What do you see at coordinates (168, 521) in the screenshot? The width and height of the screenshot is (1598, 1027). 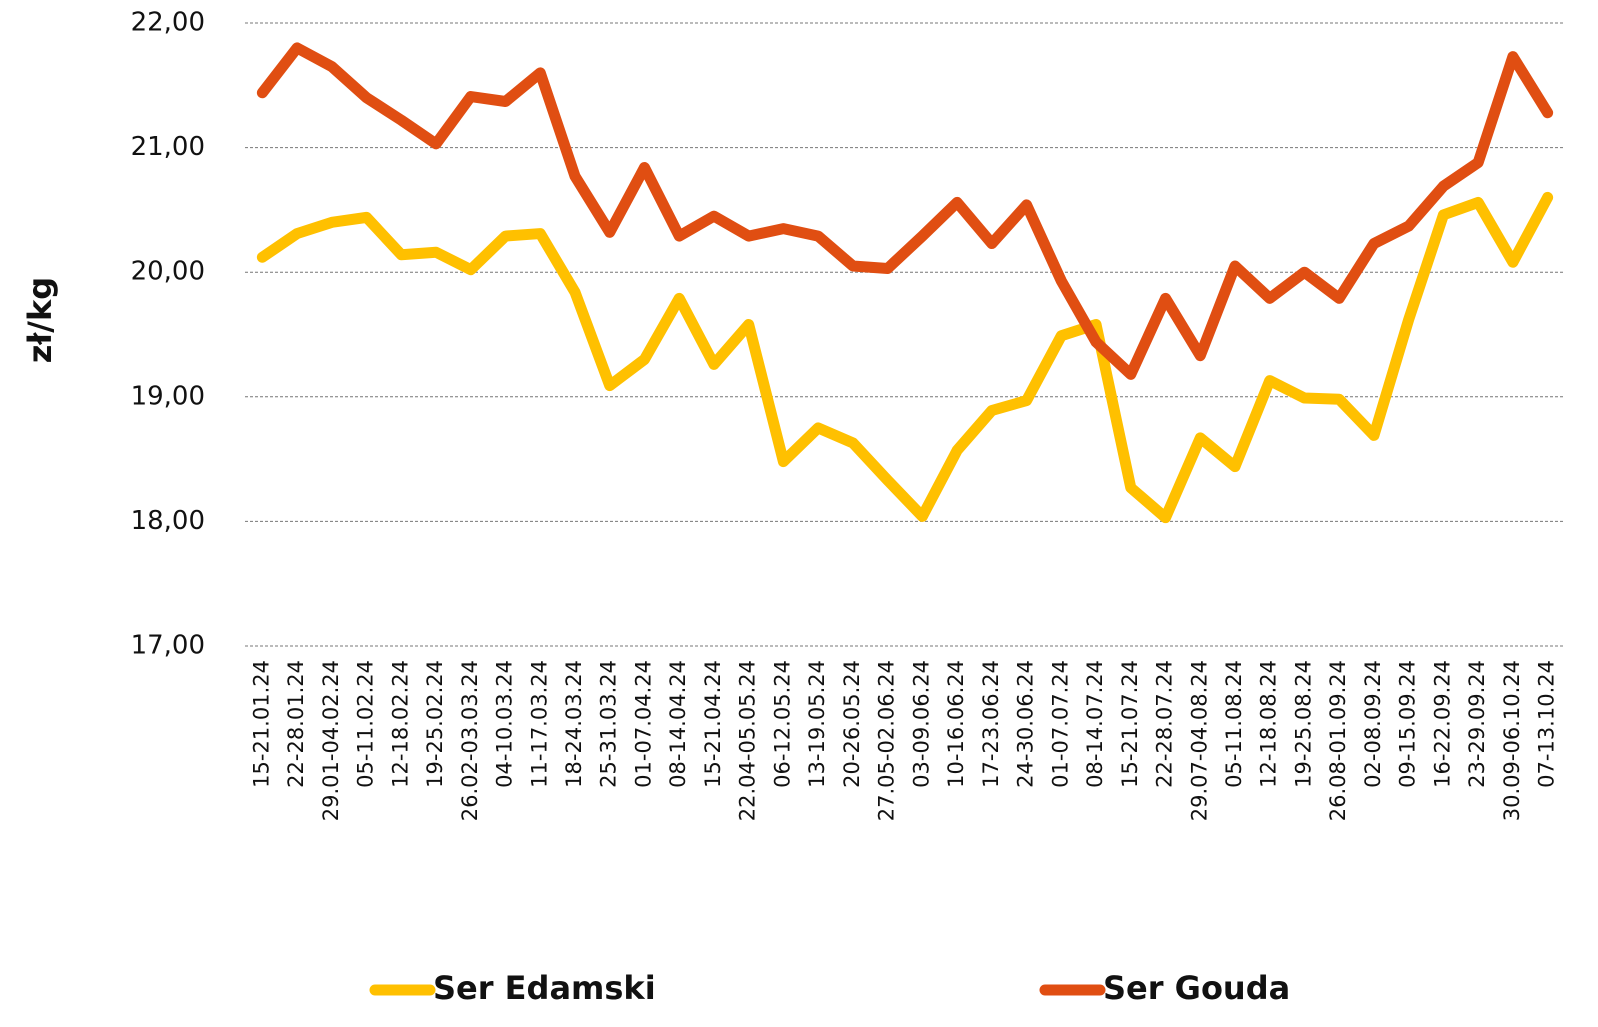 I see `y-tick-label: 18,00` at bounding box center [168, 521].